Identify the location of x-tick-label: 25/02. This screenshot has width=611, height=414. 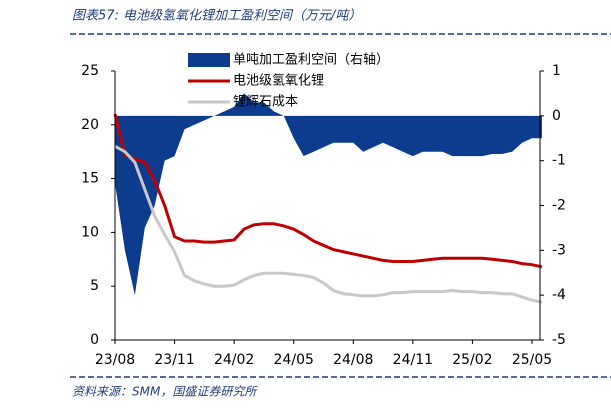
(472, 360).